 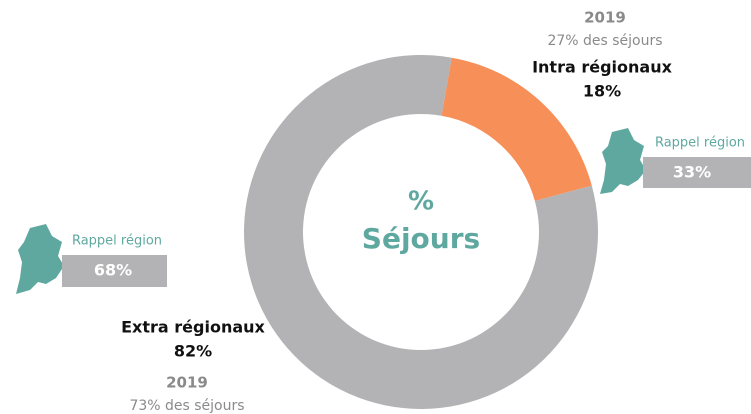 What do you see at coordinates (193, 327) in the screenshot?
I see `category-label: Extra régionaux` at bounding box center [193, 327].